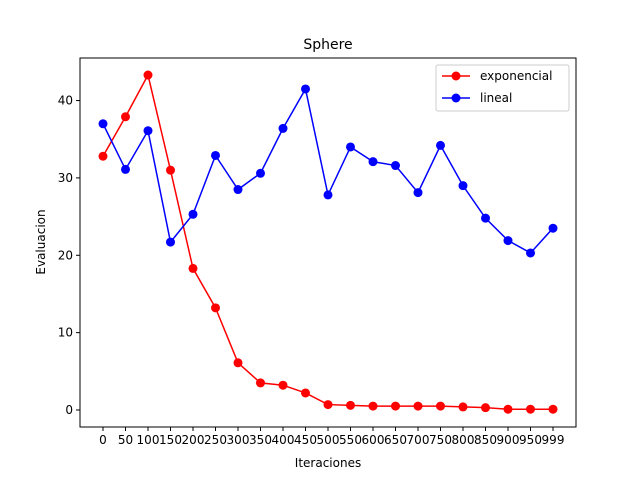  What do you see at coordinates (553, 440) in the screenshot?
I see `x-tick-label: 999` at bounding box center [553, 440].